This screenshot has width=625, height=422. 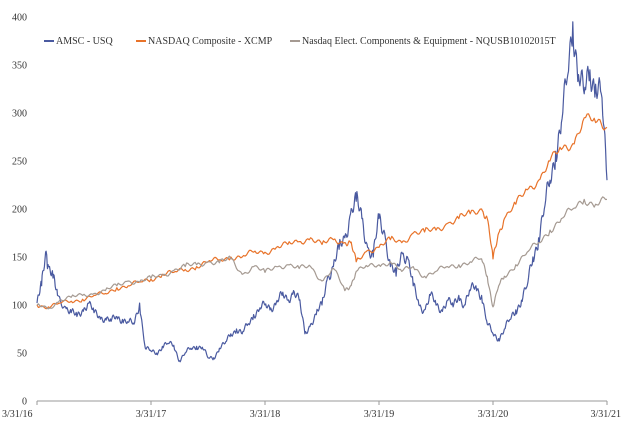 I want to click on legend-label-1: NASDAQ Composite - XCMP, so click(x=210, y=41).